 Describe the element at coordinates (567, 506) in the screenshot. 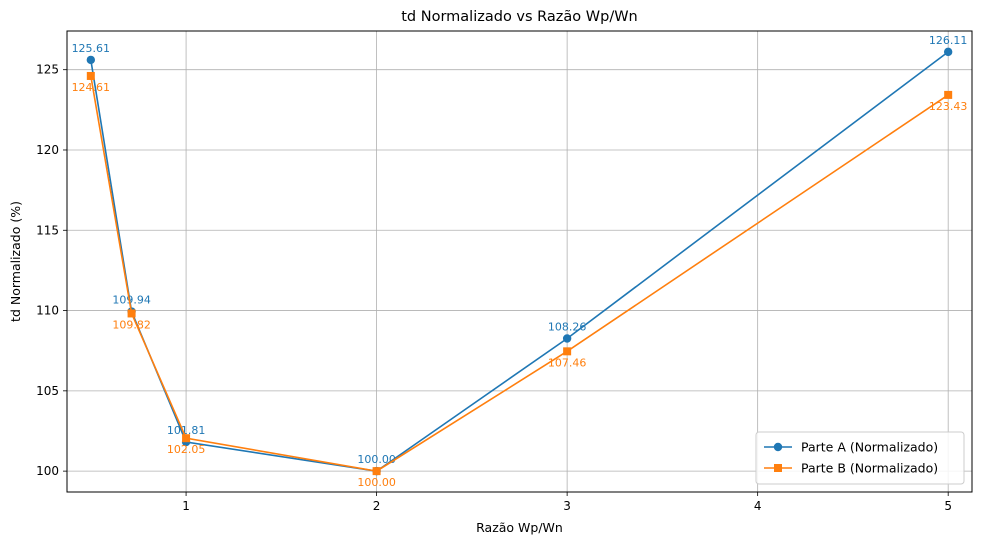

I see `x-tick-label: 3` at that location.